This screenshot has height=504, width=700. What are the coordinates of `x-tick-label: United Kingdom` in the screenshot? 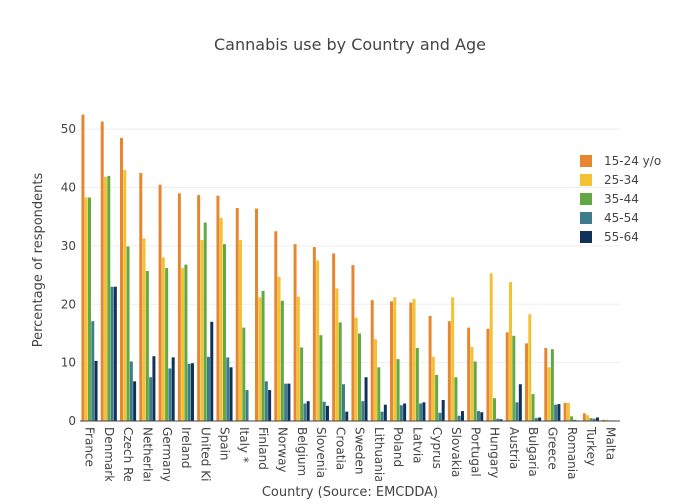 It's located at (205, 463).